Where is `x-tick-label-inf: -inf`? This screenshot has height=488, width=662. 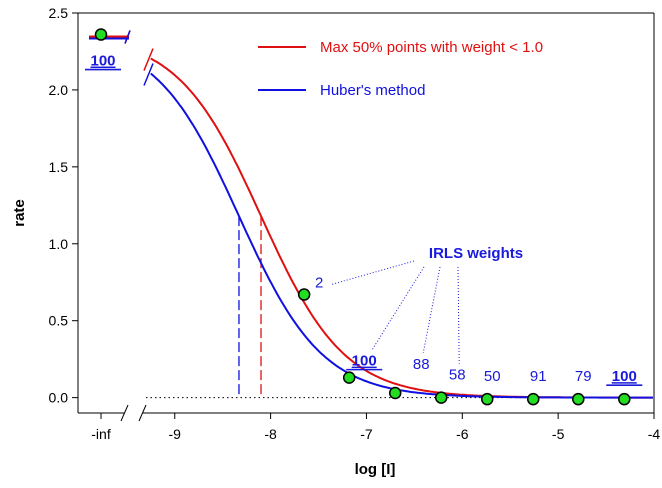 x-tick-label-inf: -inf is located at coordinates (101, 434).